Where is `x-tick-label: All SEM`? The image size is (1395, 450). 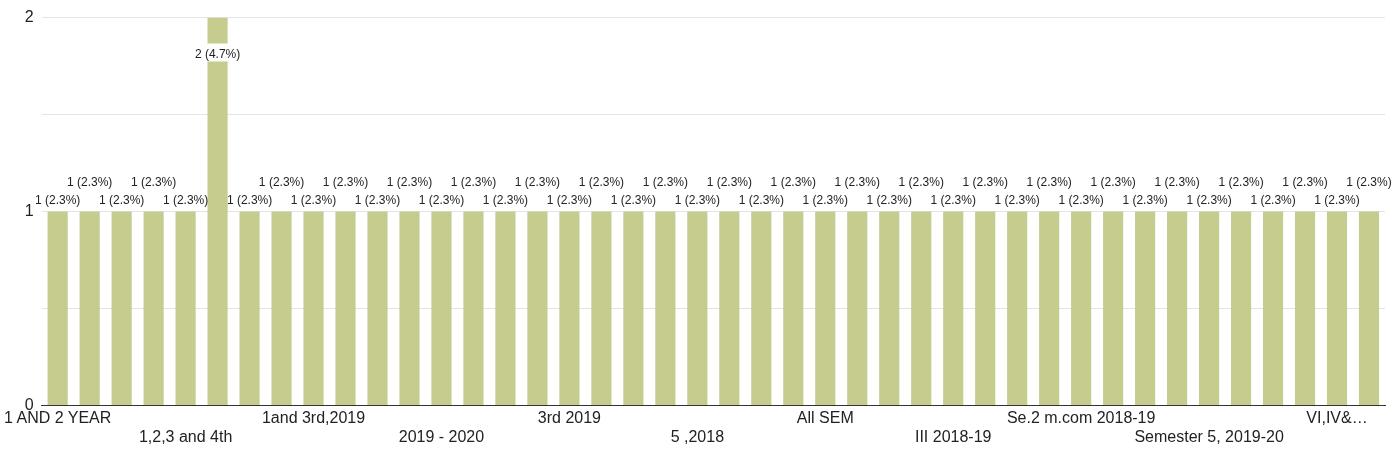 x-tick-label: All SEM is located at coordinates (825, 417).